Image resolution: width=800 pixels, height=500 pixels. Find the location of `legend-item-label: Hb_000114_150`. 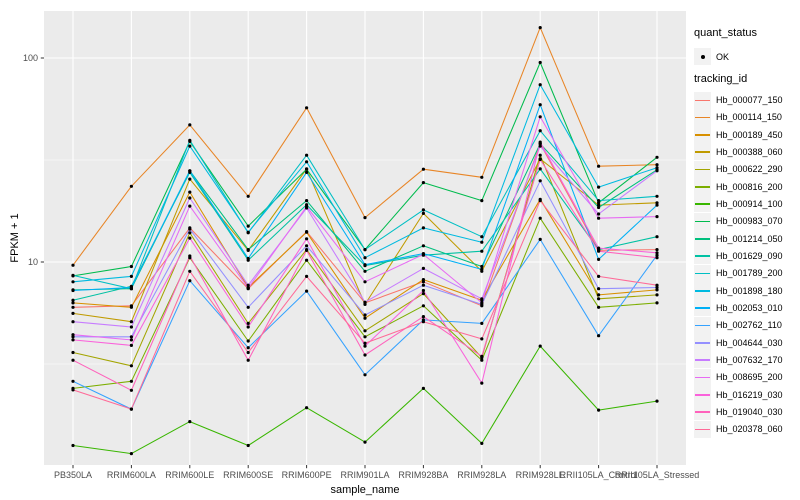

legend-item-label: Hb_000114_150 is located at coordinates (749, 117).